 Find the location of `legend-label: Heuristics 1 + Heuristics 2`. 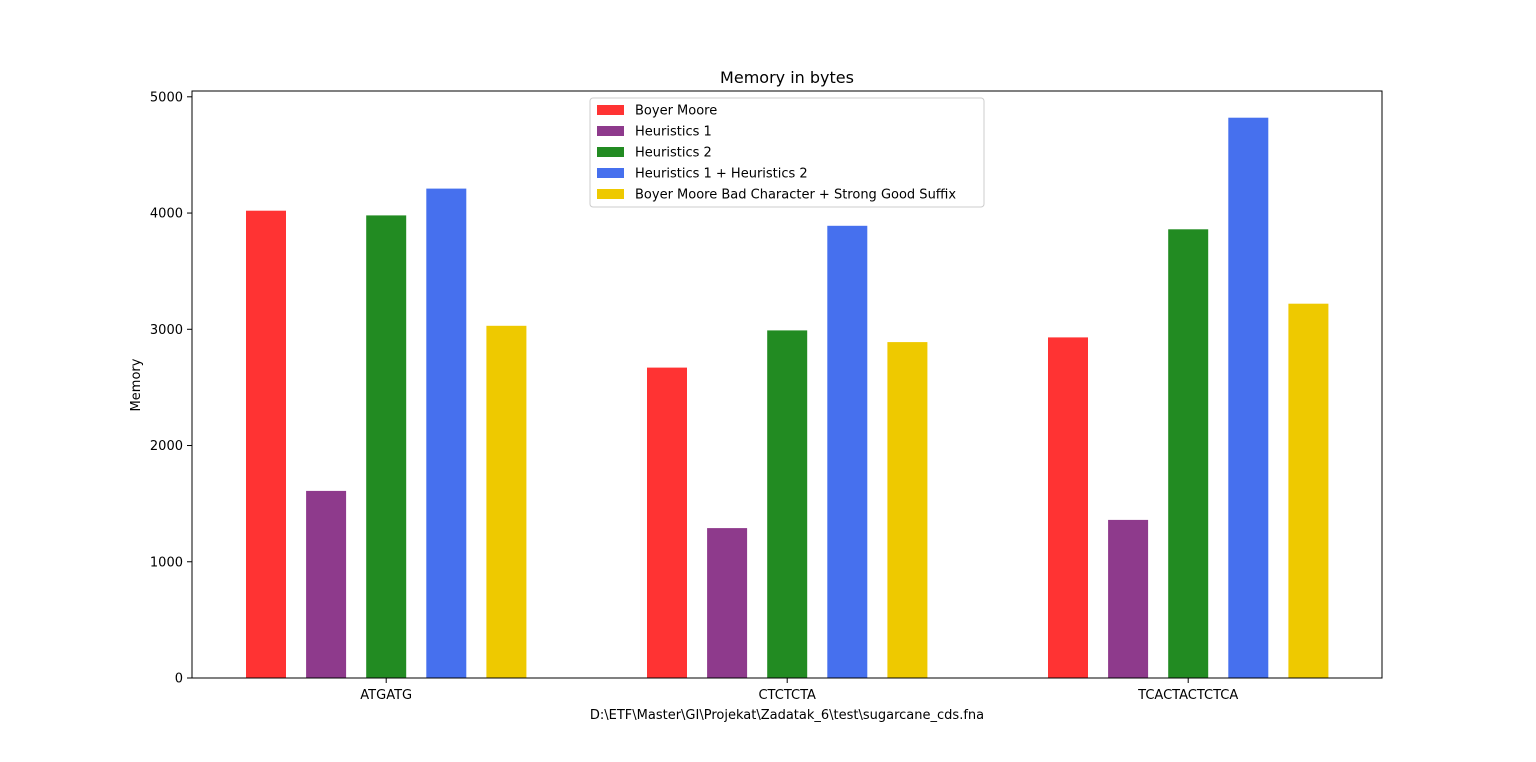

legend-label: Heuristics 1 + Heuristics 2 is located at coordinates (721, 174).